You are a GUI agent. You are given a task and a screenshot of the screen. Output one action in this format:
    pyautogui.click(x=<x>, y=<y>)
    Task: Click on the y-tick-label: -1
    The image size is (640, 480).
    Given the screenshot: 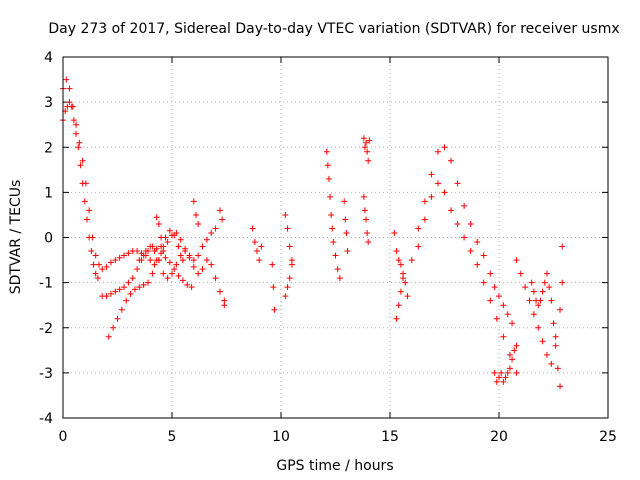 What is the action you would take?
    pyautogui.click(x=46, y=284)
    